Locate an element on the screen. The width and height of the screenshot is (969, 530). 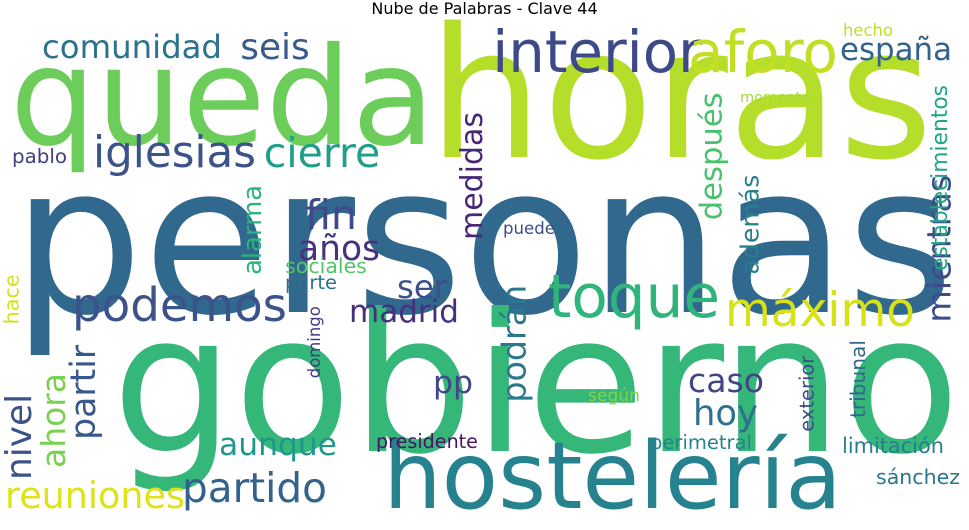
word-aforo: aforo is located at coordinates (763, 52).